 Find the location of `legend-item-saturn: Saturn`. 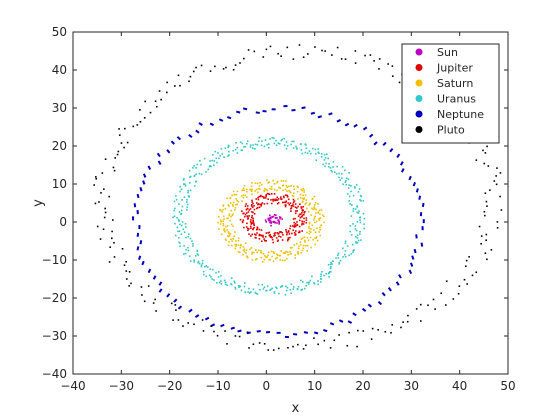

legend-item-saturn: Saturn is located at coordinates (444, 83).